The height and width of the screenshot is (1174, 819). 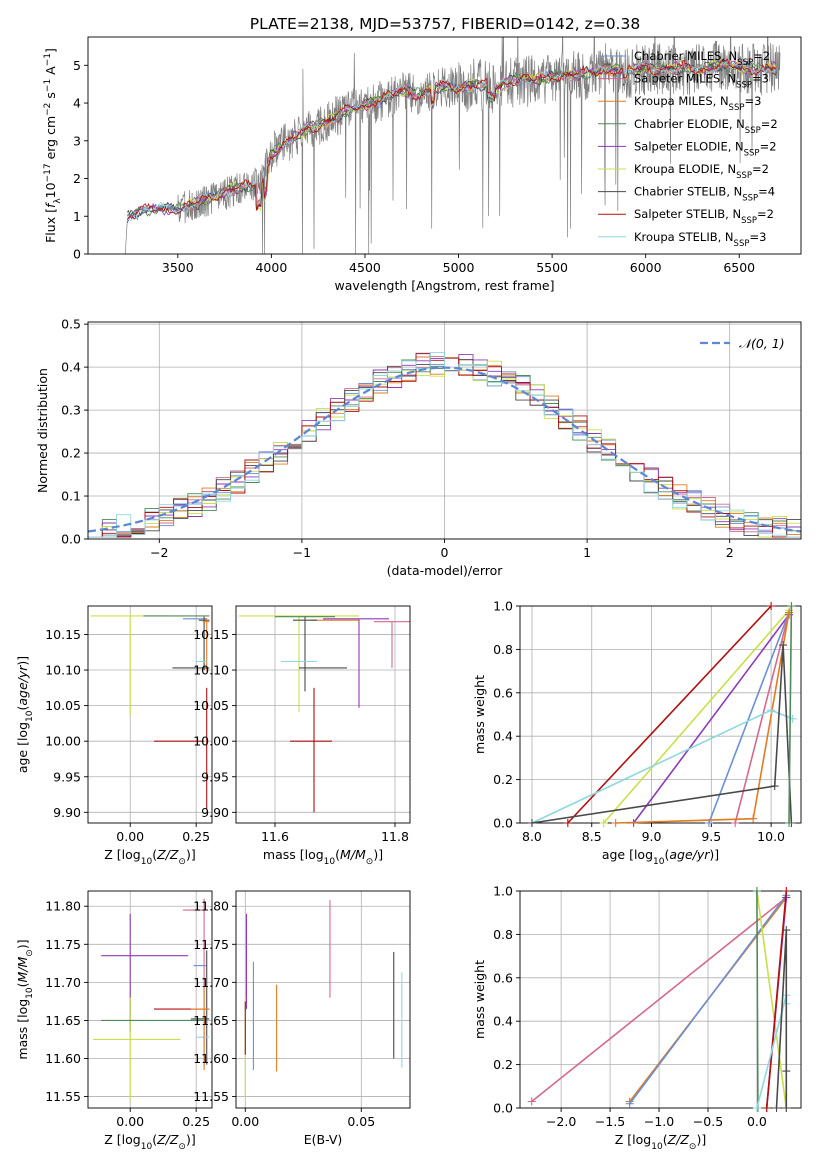 I want to click on axes-frame-age-vs-mass, so click(x=323, y=714).